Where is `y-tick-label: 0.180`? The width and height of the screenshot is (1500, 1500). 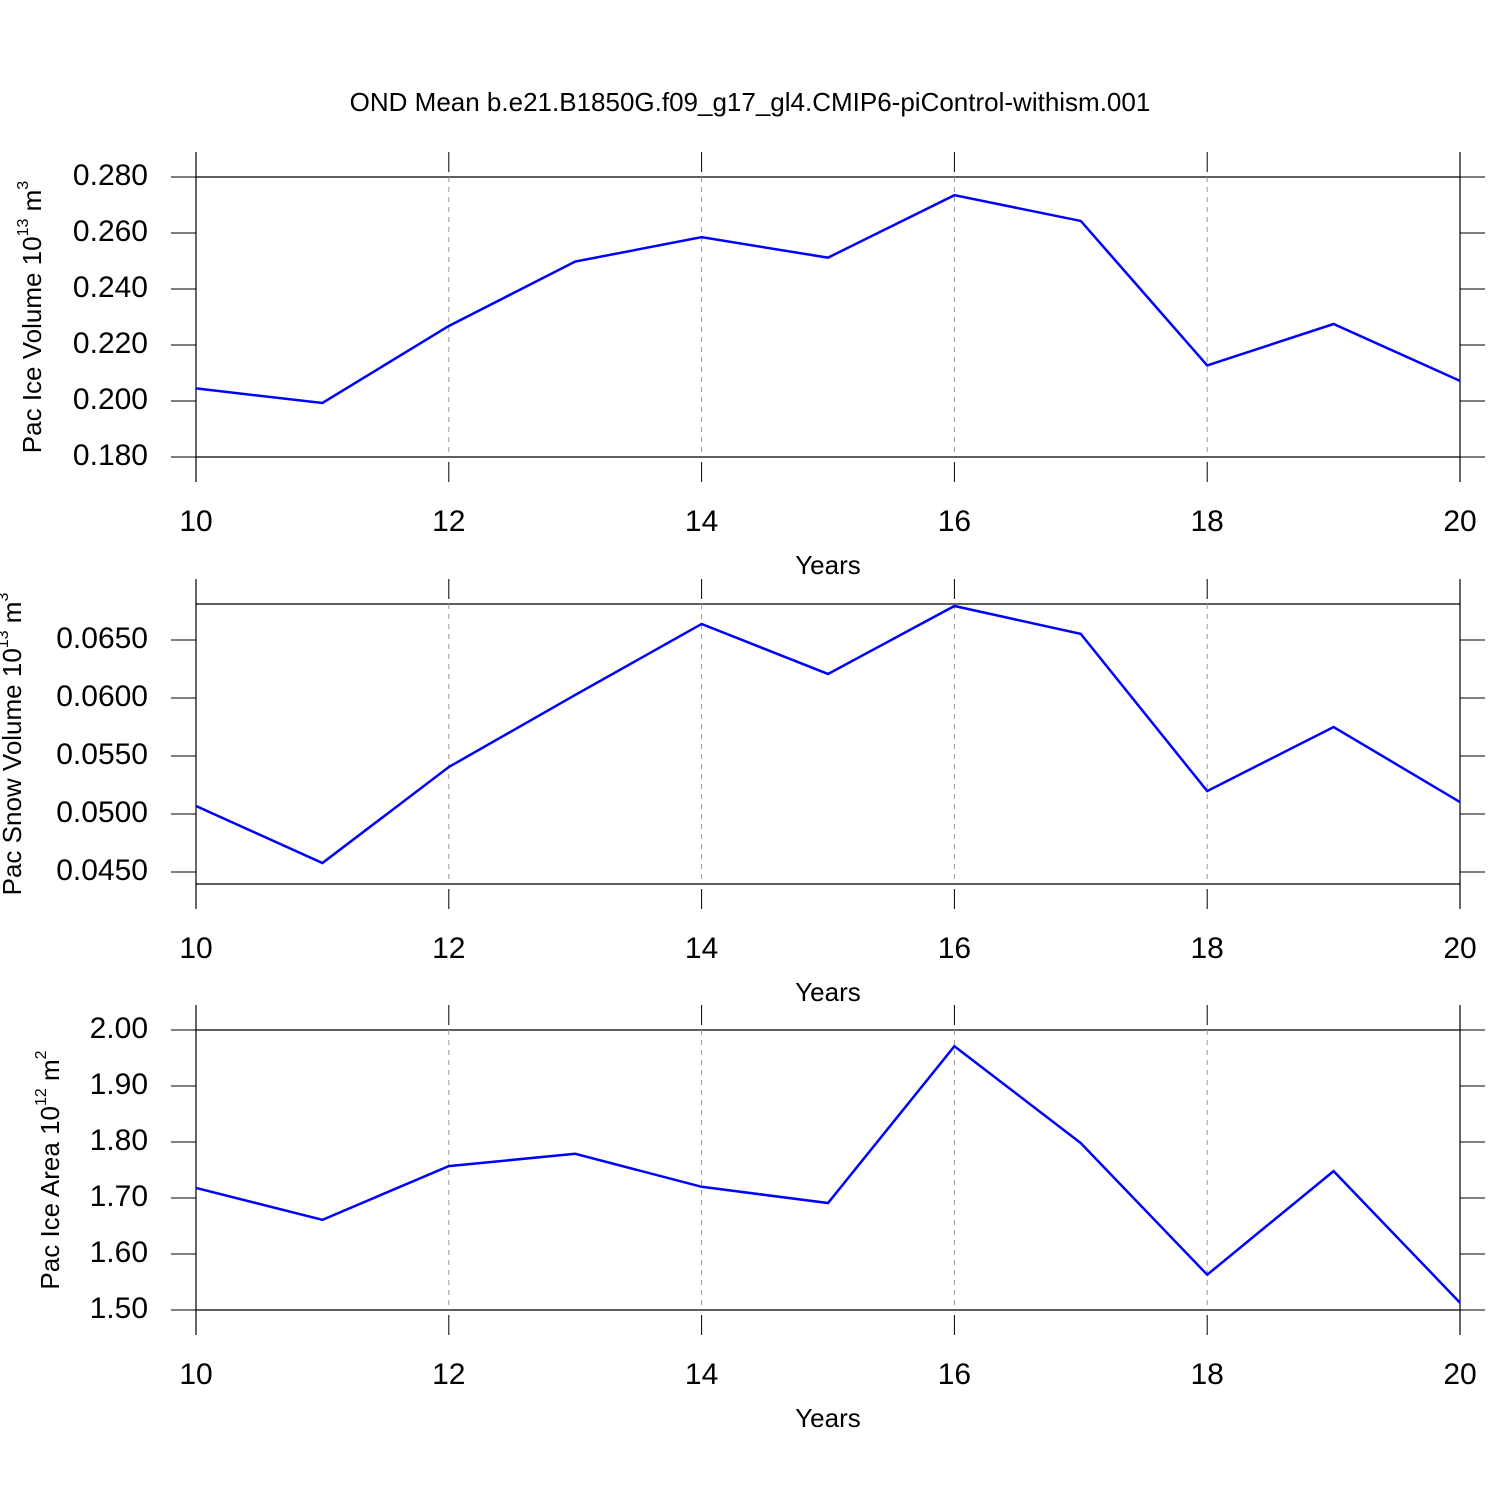 y-tick-label: 0.180 is located at coordinates (110, 455).